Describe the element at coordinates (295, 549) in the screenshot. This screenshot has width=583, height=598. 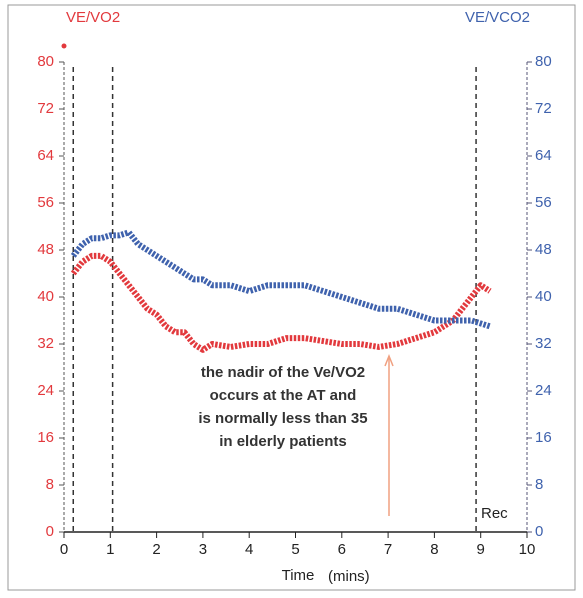
I see `x-tick-label: 5` at that location.